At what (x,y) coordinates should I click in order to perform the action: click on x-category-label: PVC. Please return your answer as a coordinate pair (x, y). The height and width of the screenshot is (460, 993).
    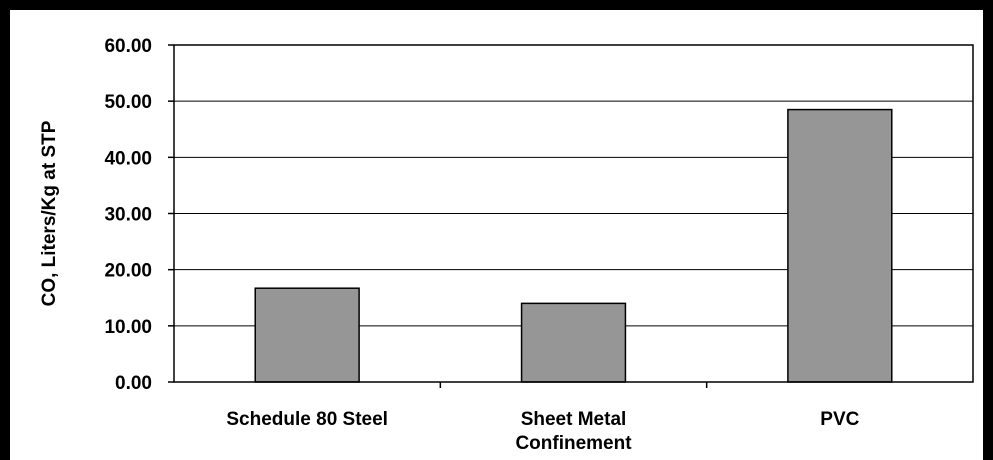
    Looking at the image, I should click on (839, 419).